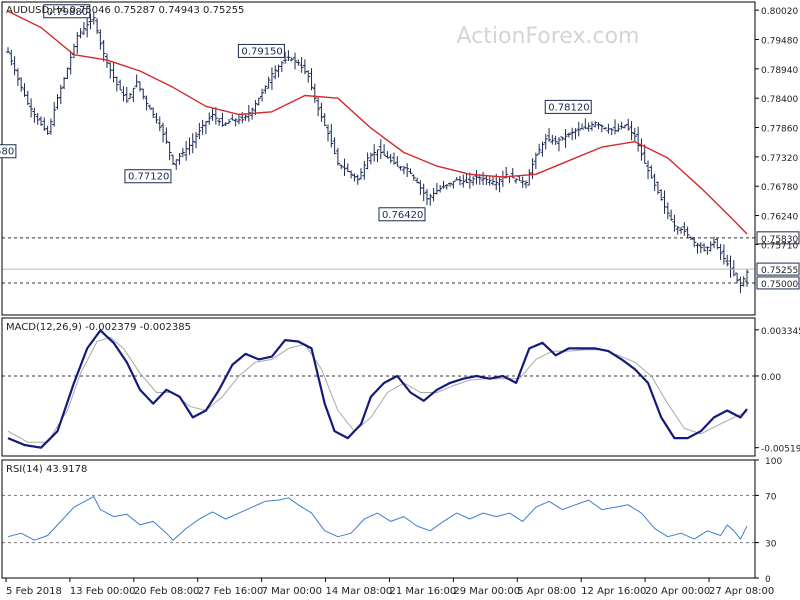 Image resolution: width=800 pixels, height=600 pixels. What do you see at coordinates (779, 12) in the screenshot?
I see `price-y-tick-label: 0.80020` at bounding box center [779, 12].